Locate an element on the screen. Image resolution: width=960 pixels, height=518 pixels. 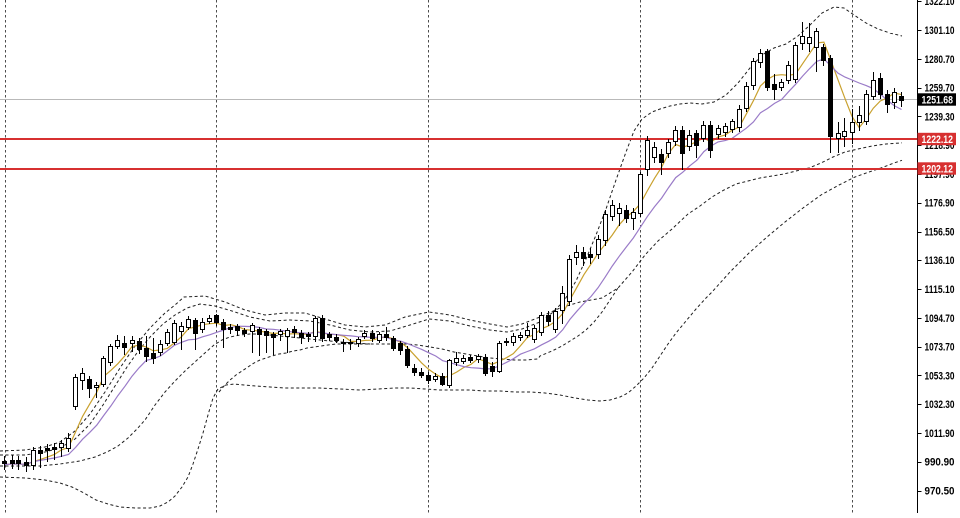
svg-text: 1094.70 is located at coordinates (940, 319).